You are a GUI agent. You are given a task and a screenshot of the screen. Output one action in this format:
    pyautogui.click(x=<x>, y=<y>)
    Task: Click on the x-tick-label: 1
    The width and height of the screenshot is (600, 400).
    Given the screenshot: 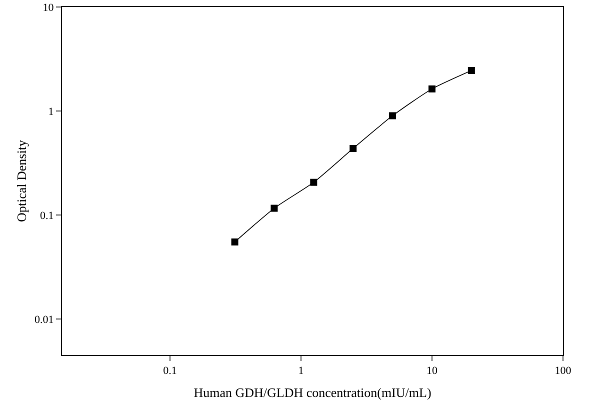 What is the action you would take?
    pyautogui.click(x=301, y=371)
    